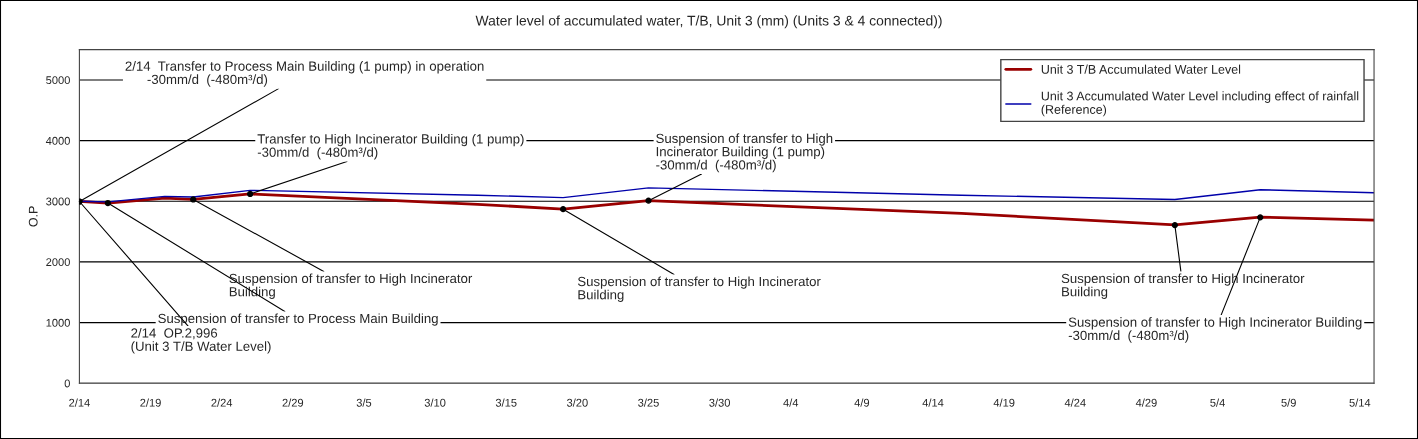  What do you see at coordinates (1004, 402) in the screenshot?
I see `x-tick-label: 4/19` at bounding box center [1004, 402].